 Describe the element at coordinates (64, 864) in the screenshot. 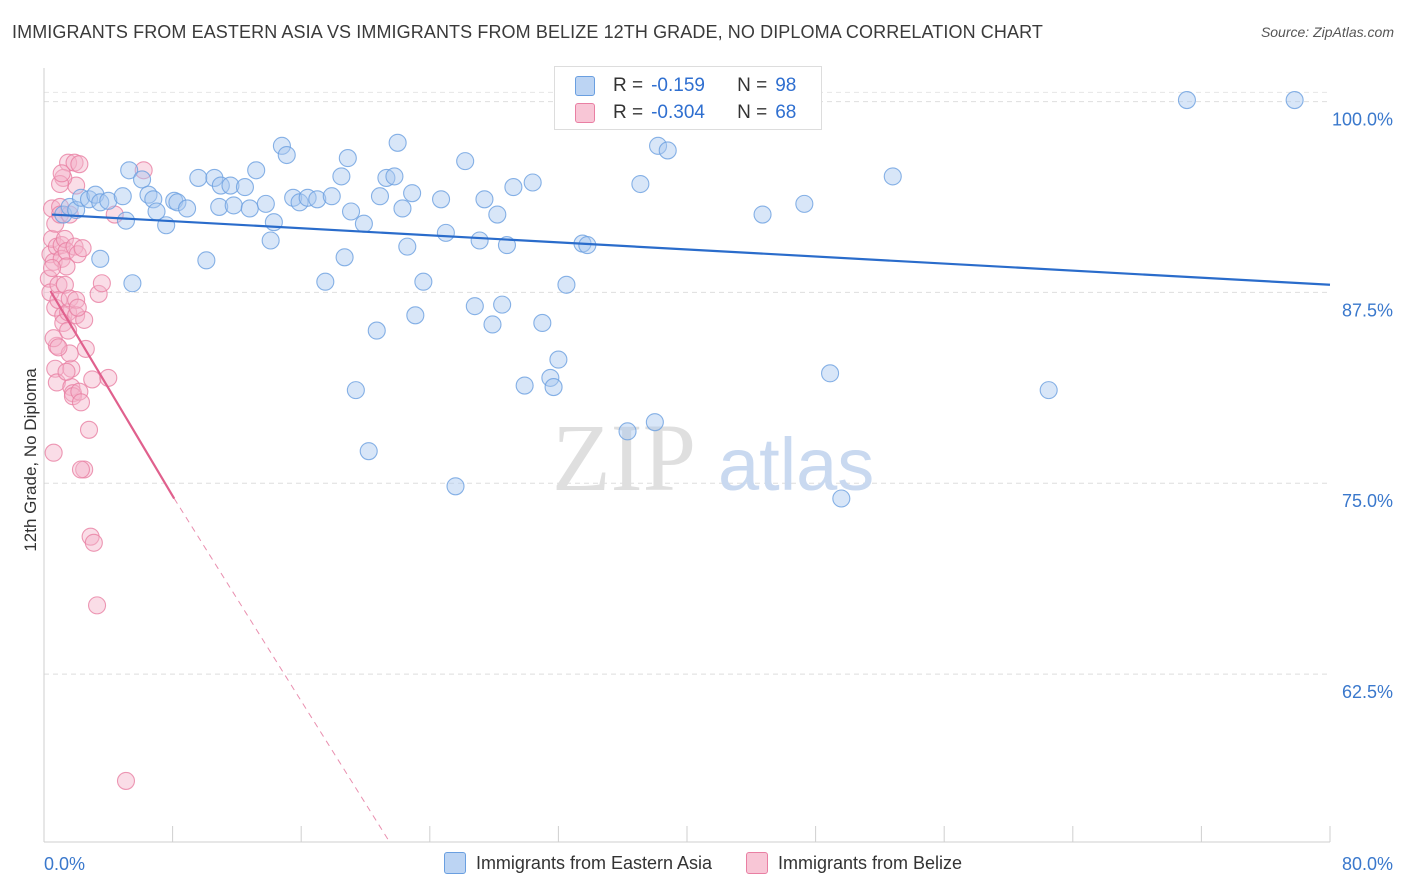

I see `x-tick-label: 0.0%` at that location.